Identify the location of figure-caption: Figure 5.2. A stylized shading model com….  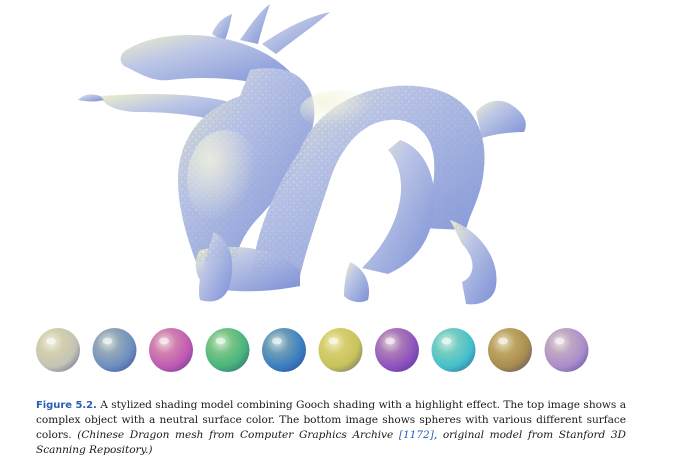
(331, 428).